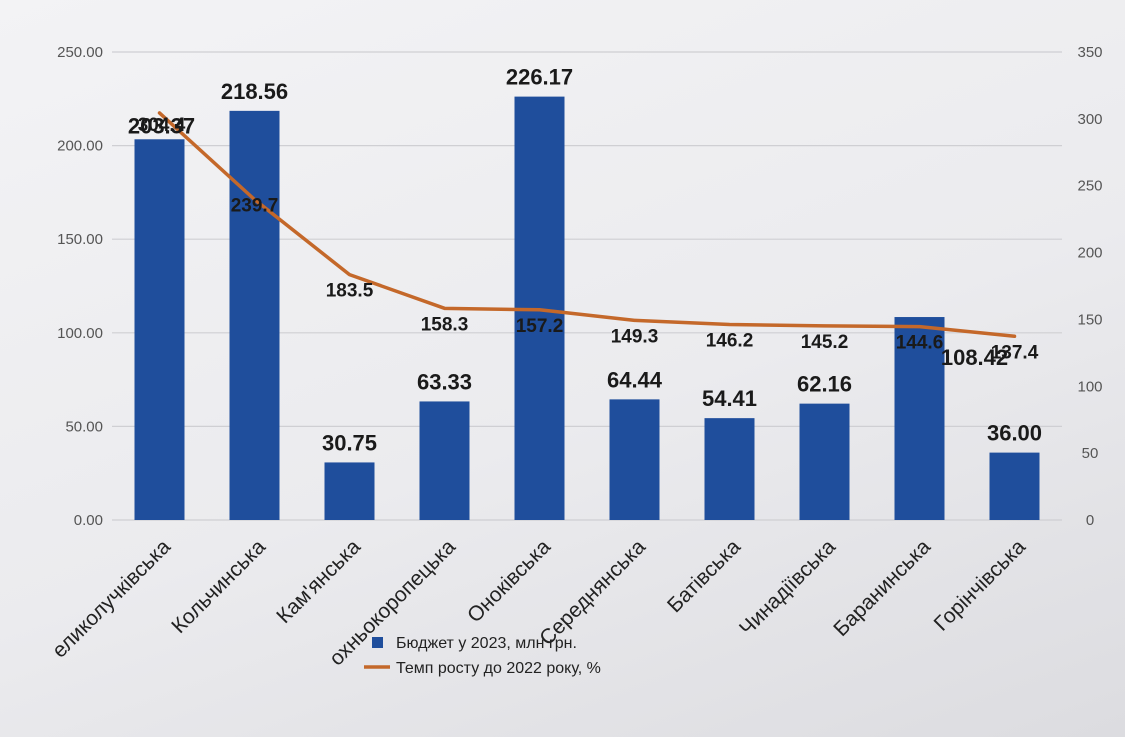 Image resolution: width=1125 pixels, height=737 pixels. I want to click on legend-bar-swatch, so click(377, 642).